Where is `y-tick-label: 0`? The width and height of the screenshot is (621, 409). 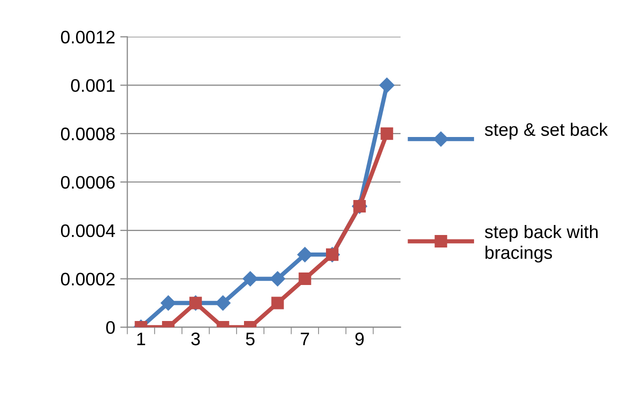 y-tick-label: 0 is located at coordinates (110, 327).